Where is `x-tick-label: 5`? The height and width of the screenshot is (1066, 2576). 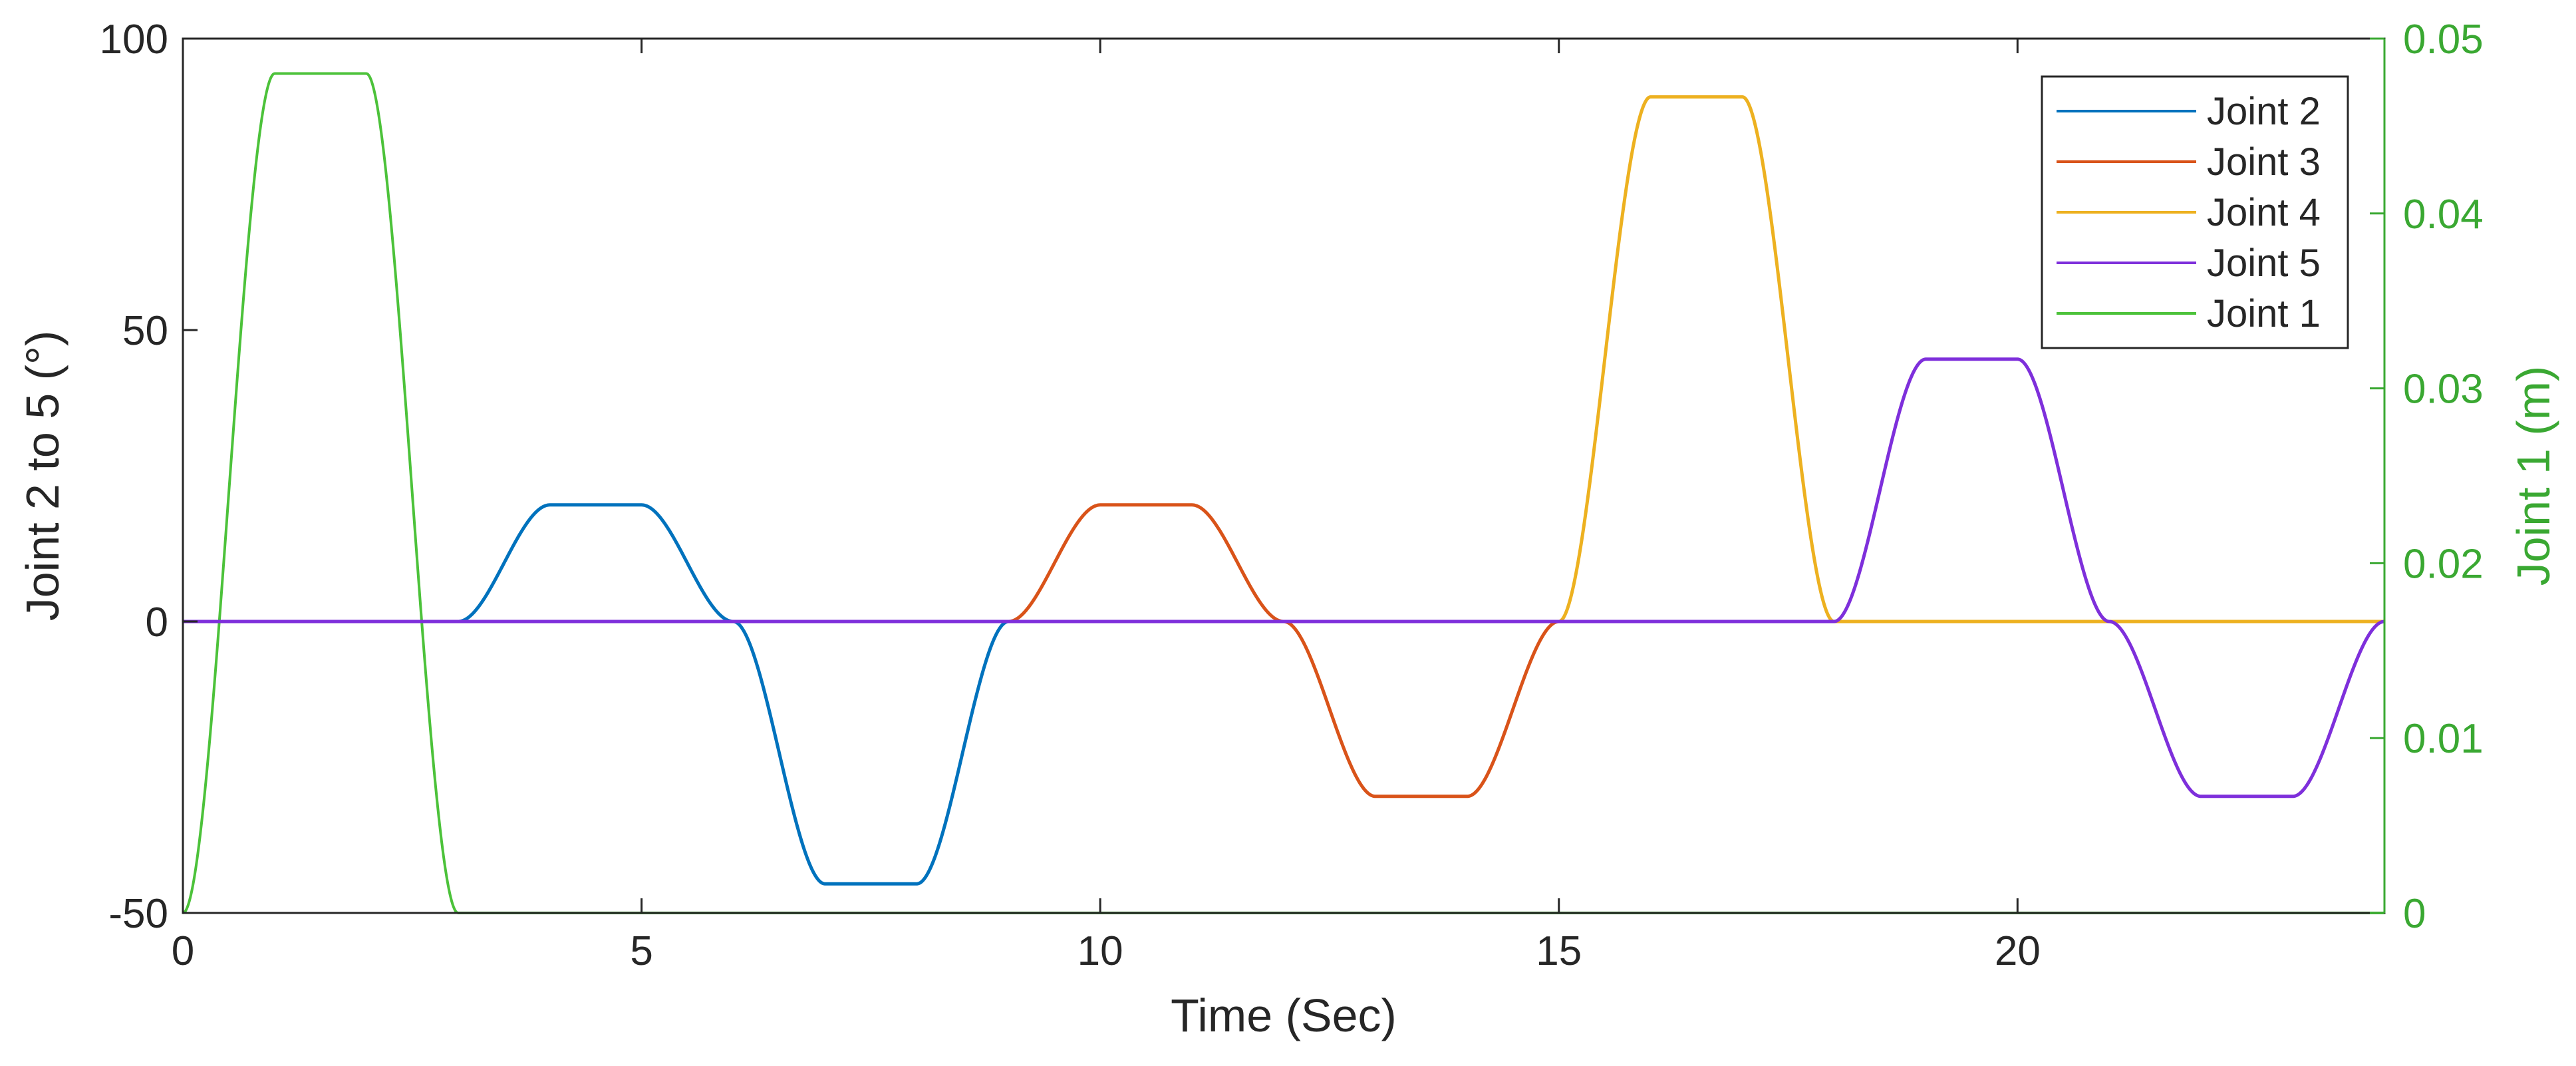
x-tick-label: 5 is located at coordinates (641, 951).